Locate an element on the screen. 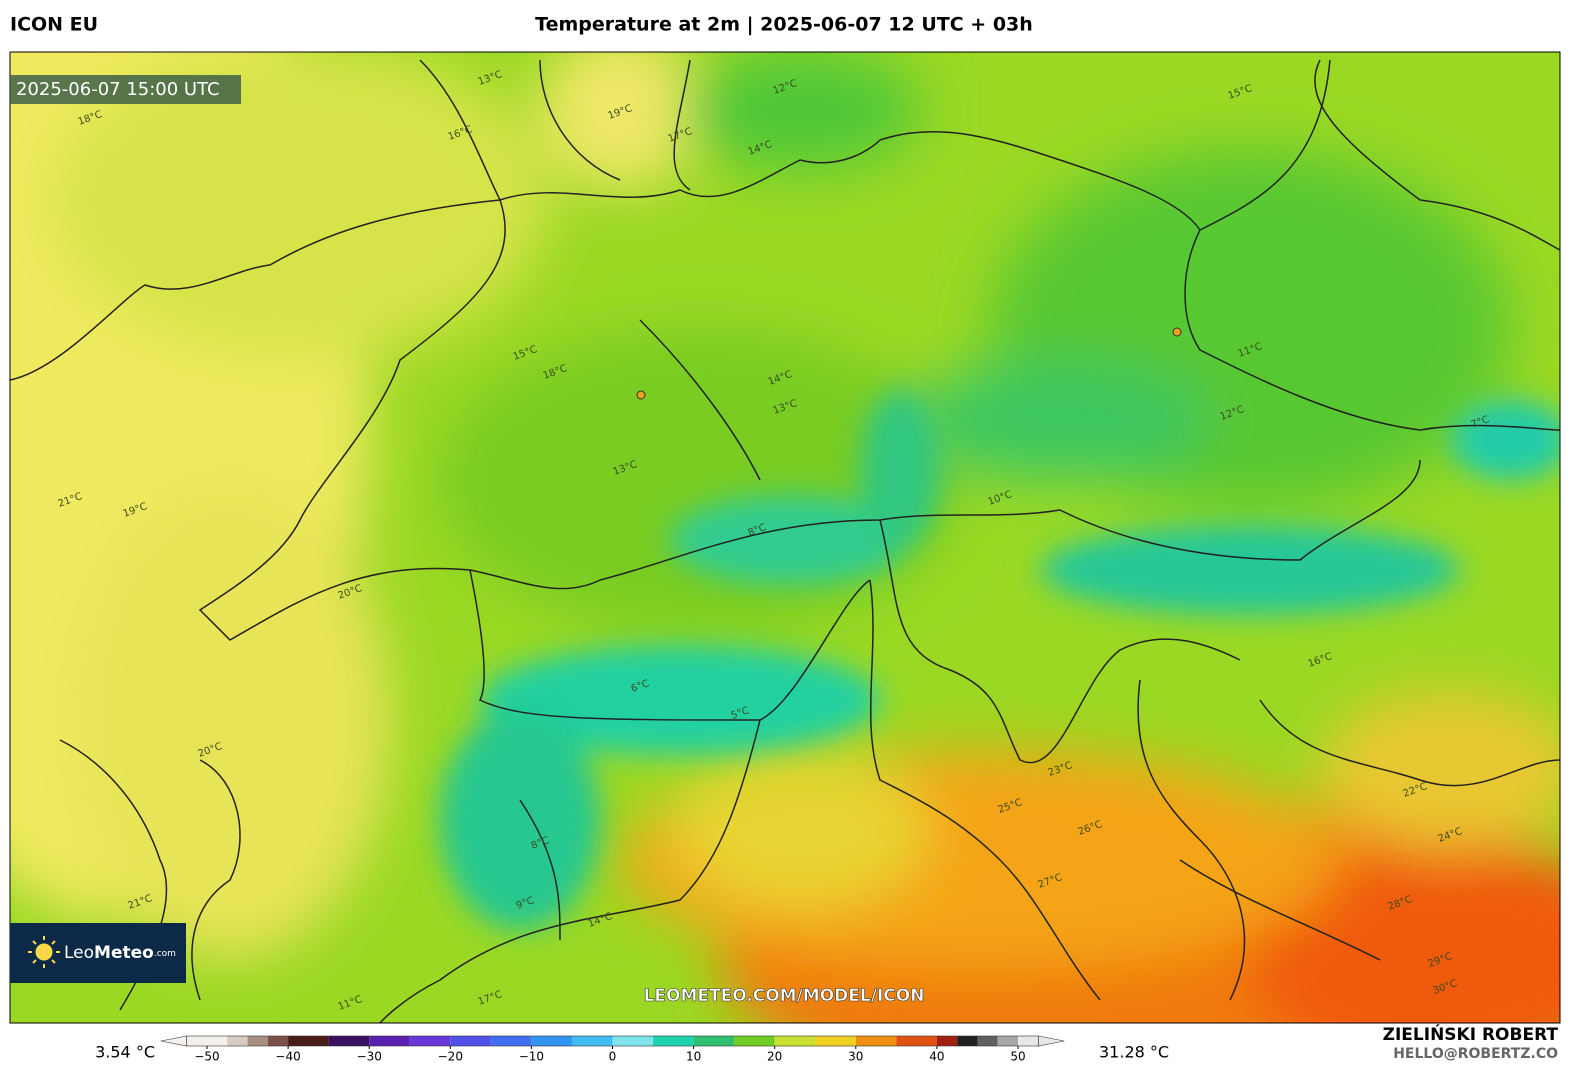 The image size is (1570, 1078). time-box is located at coordinates (125, 89).